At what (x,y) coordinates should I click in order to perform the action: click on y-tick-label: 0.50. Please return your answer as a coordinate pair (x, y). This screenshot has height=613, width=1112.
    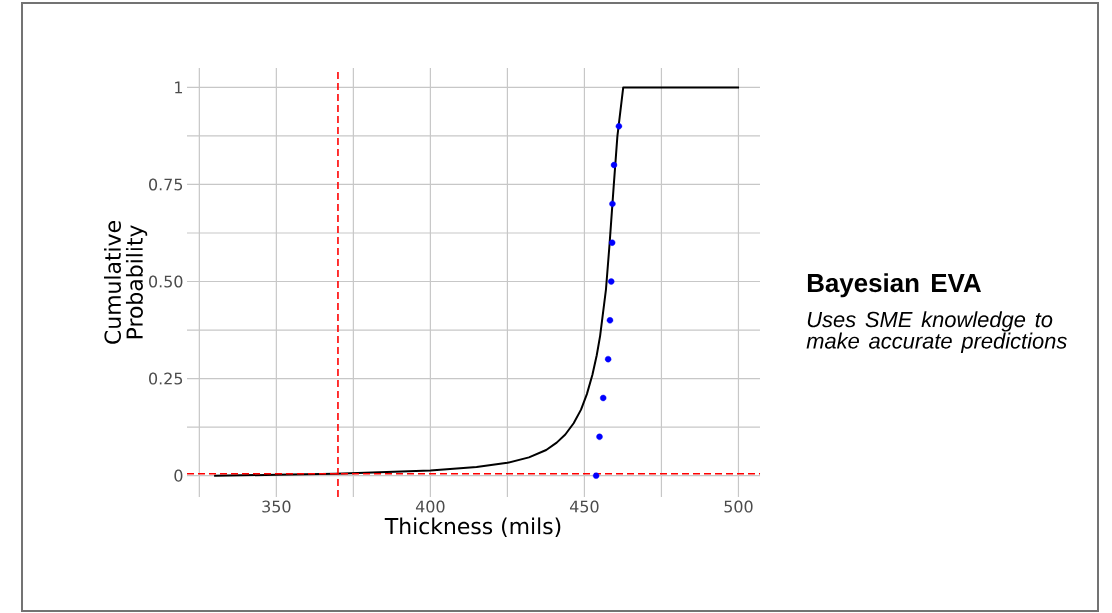
    Looking at the image, I should click on (166, 281).